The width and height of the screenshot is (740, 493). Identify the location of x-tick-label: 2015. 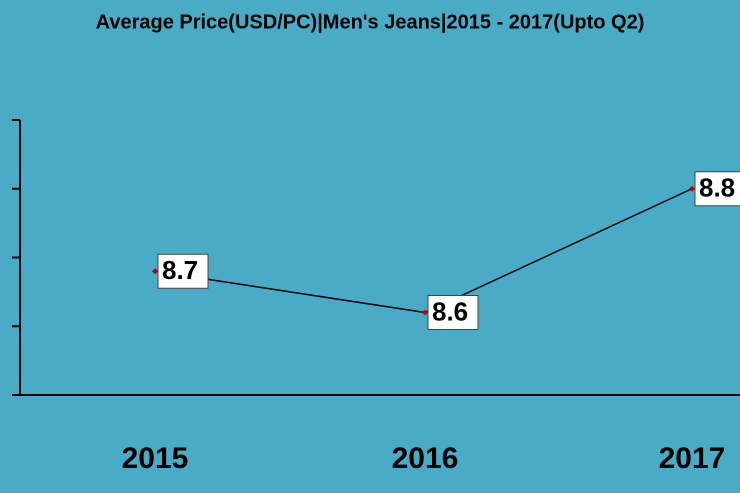
(155, 458).